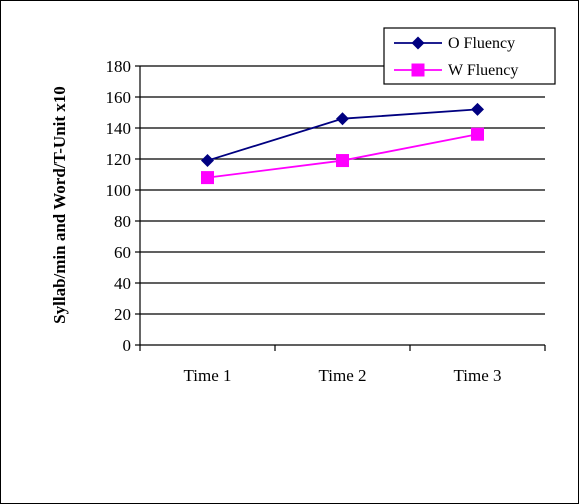 The image size is (579, 504). I want to click on legend-item: O Fluency, so click(454, 43).